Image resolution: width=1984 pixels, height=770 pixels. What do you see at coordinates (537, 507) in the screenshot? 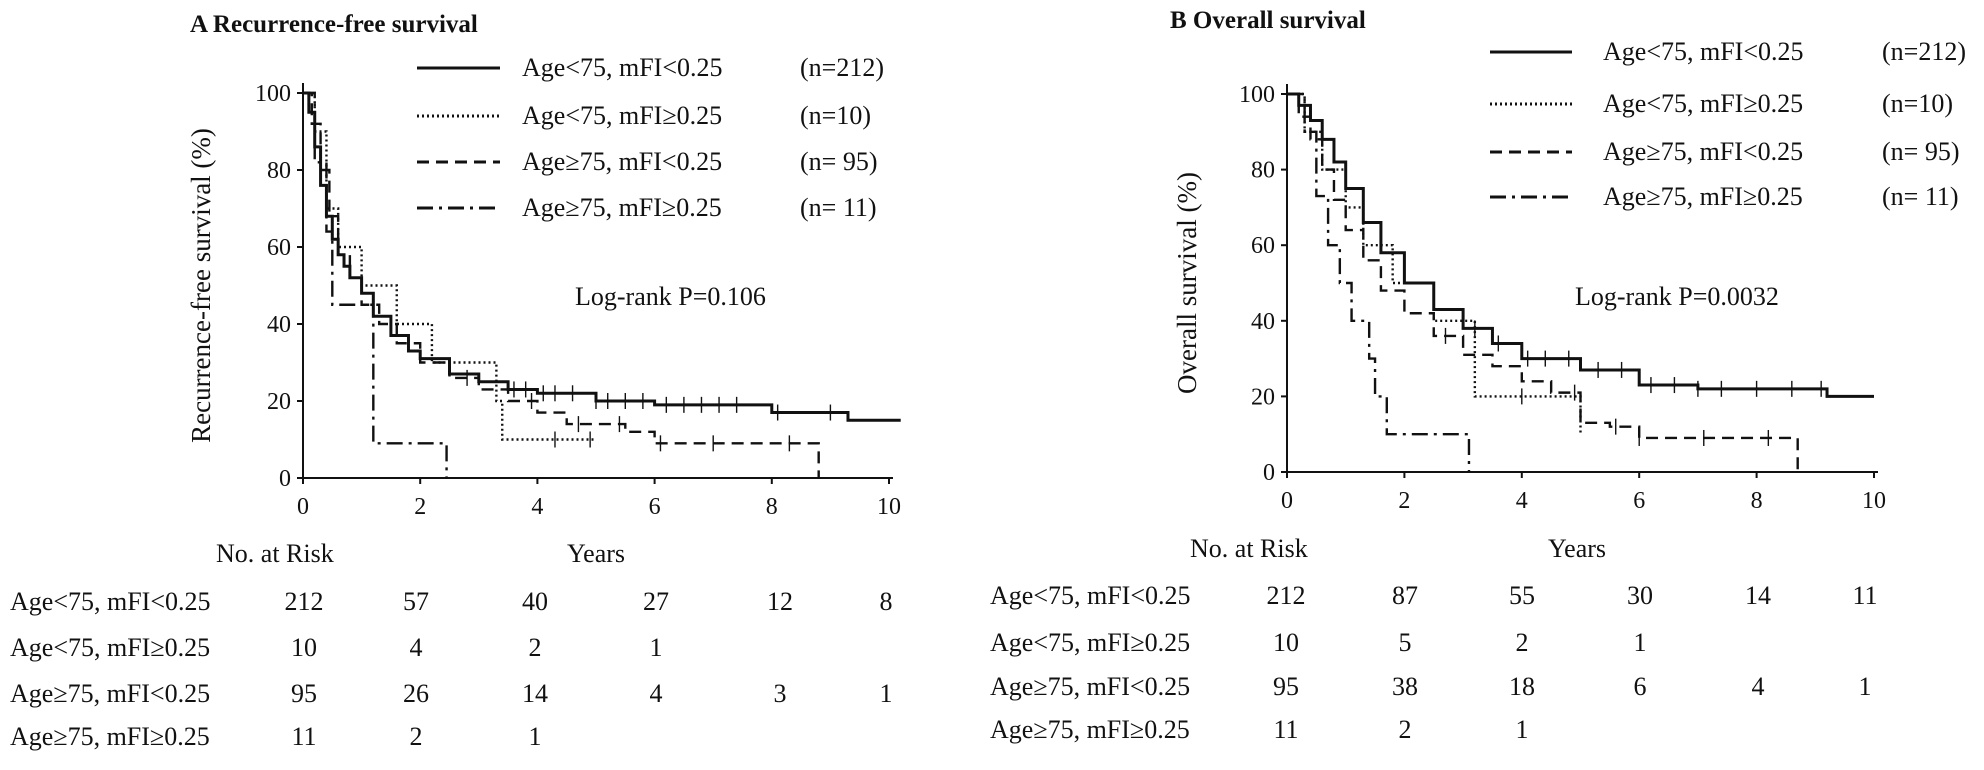
I see `panel-a-x-tick-label: 4` at bounding box center [537, 507].